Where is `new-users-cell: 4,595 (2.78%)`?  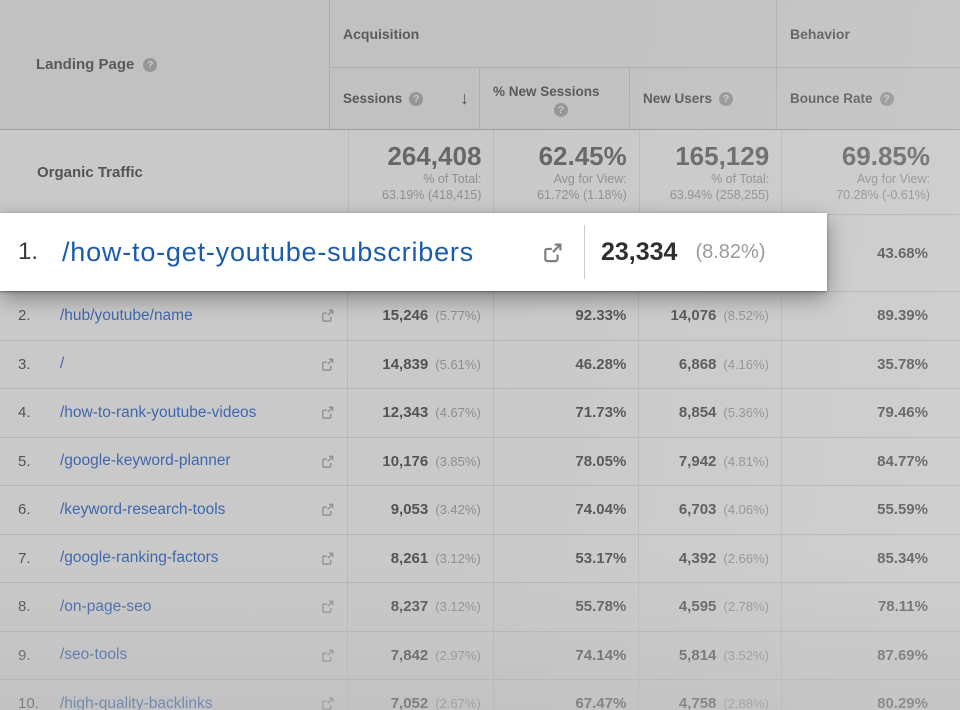
new-users-cell: 4,595 (2.78%) is located at coordinates (710, 607).